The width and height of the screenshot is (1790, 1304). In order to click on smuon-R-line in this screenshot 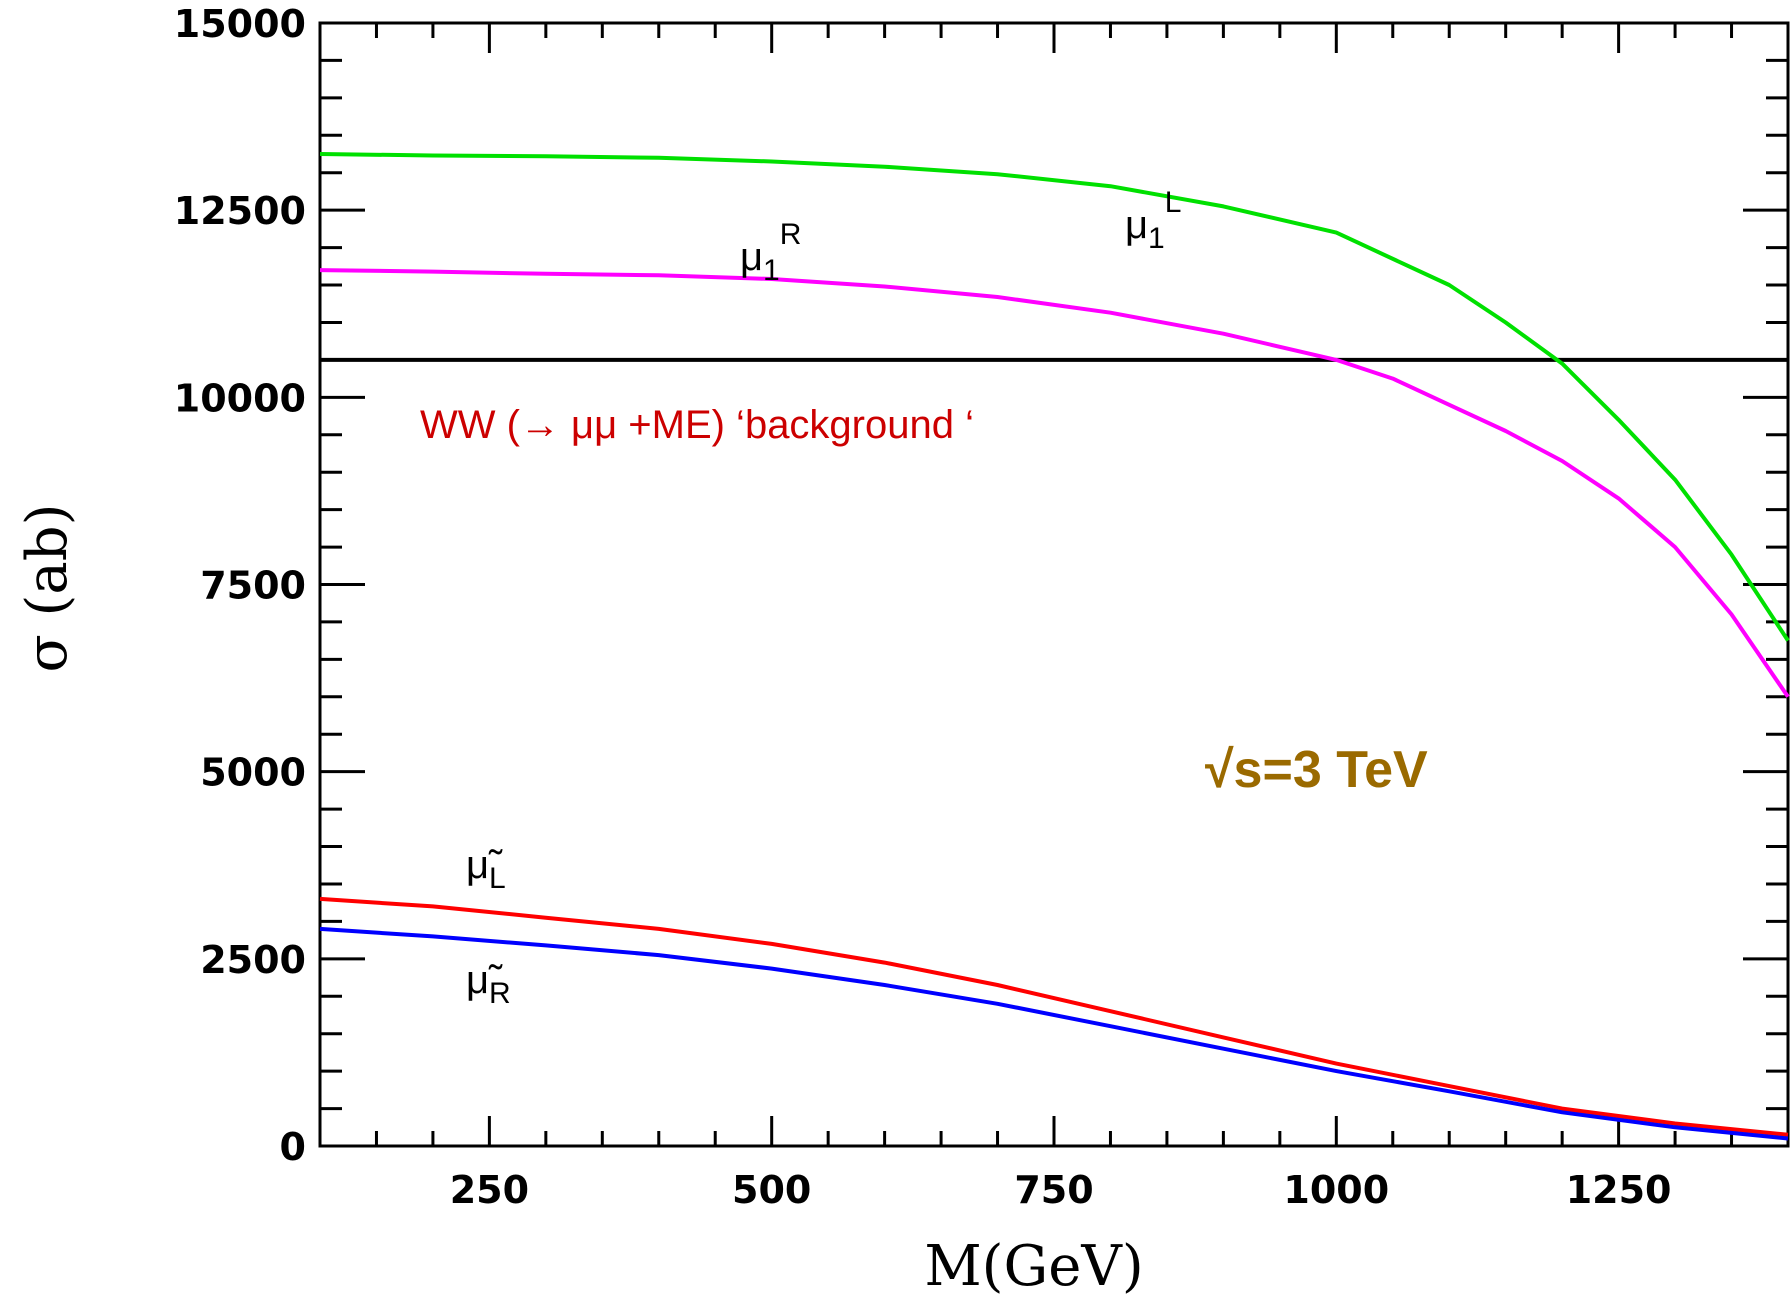, I will do `click(1054, 1033)`.